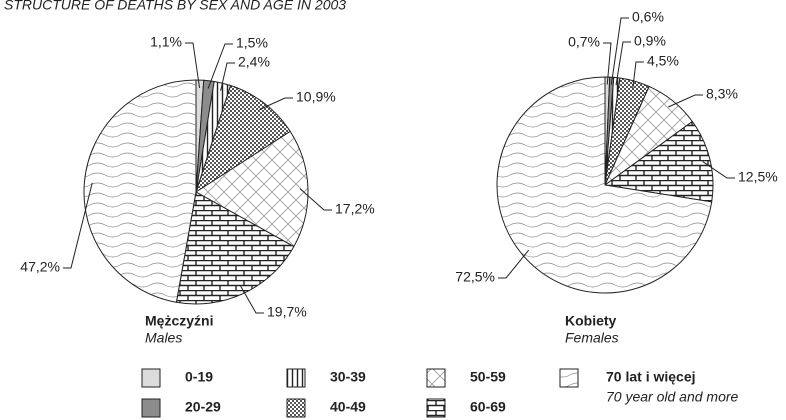 Image resolution: width=786 pixels, height=420 pixels. I want to click on value-label: 0,7%, so click(584, 42).